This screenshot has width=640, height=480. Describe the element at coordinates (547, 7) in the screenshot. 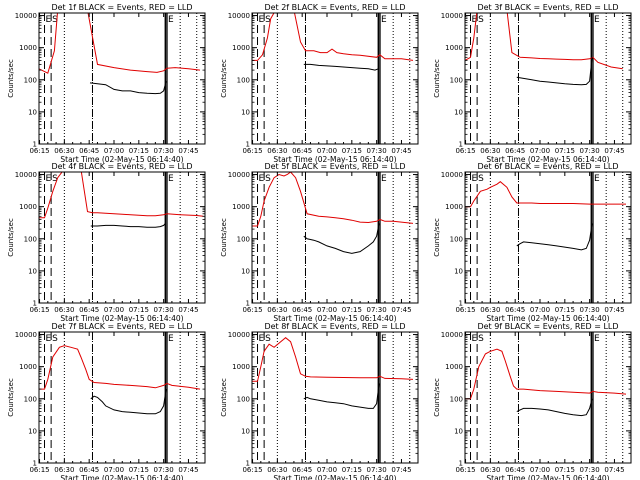

I see `chart-title: Det 3f BLACK = Events, RED = LLD` at that location.